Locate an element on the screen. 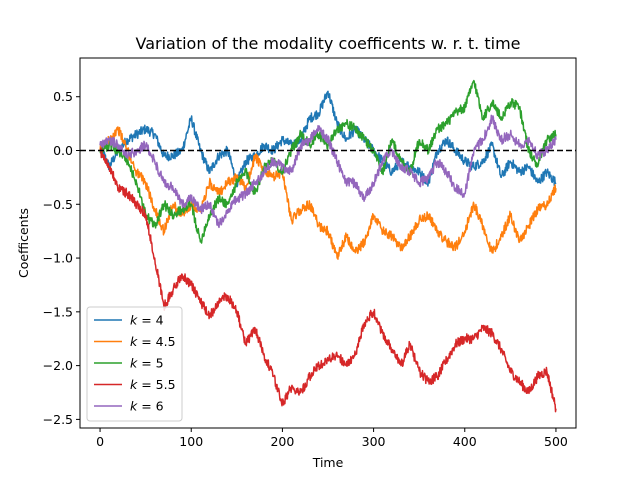  y-tick-label: 0.0 is located at coordinates (63, 150).